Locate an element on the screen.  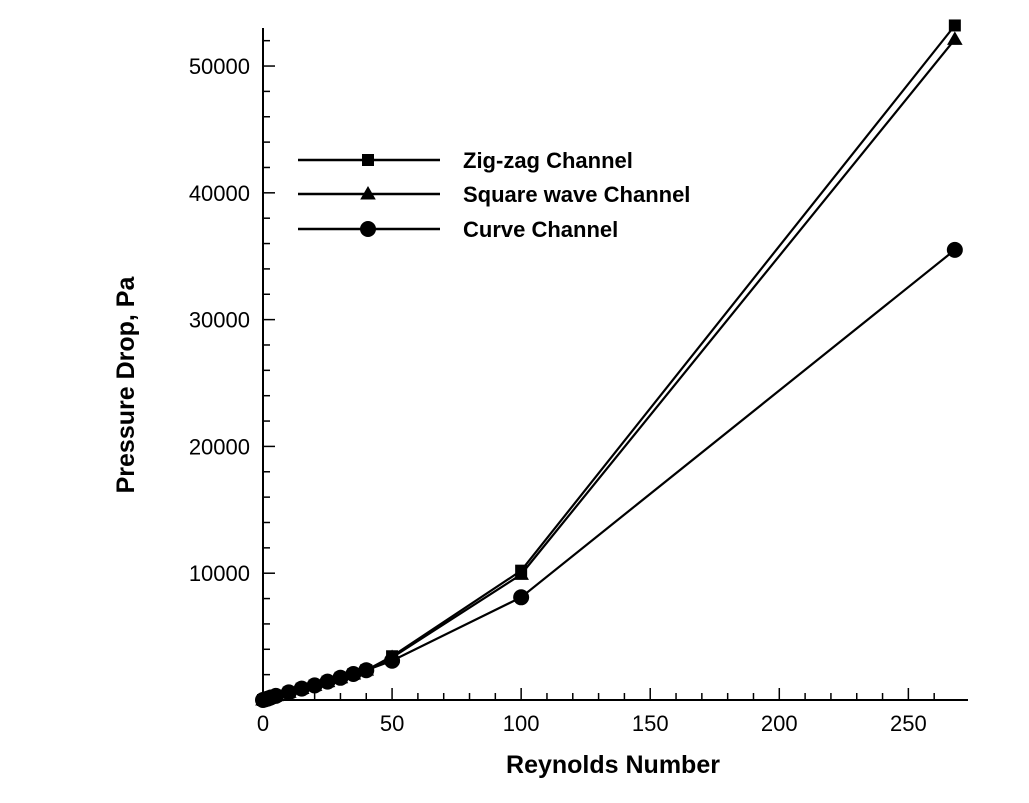
x-tick-label: 200 is located at coordinates (779, 723).